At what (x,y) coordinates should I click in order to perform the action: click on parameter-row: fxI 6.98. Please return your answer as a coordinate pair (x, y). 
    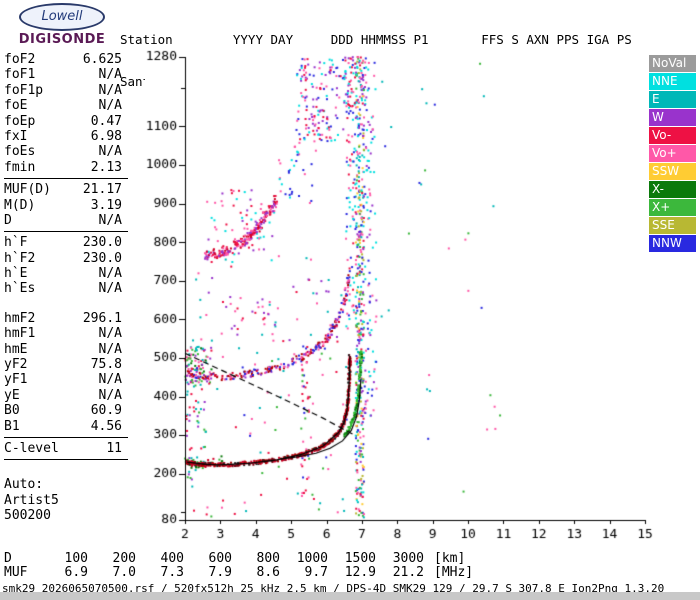
    Looking at the image, I should click on (66, 136).